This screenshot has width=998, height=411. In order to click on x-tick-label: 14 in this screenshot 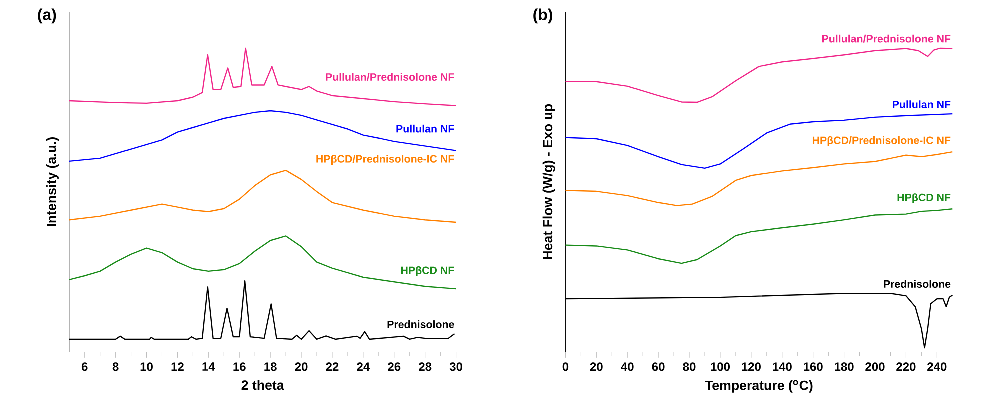, I will do `click(209, 366)`.